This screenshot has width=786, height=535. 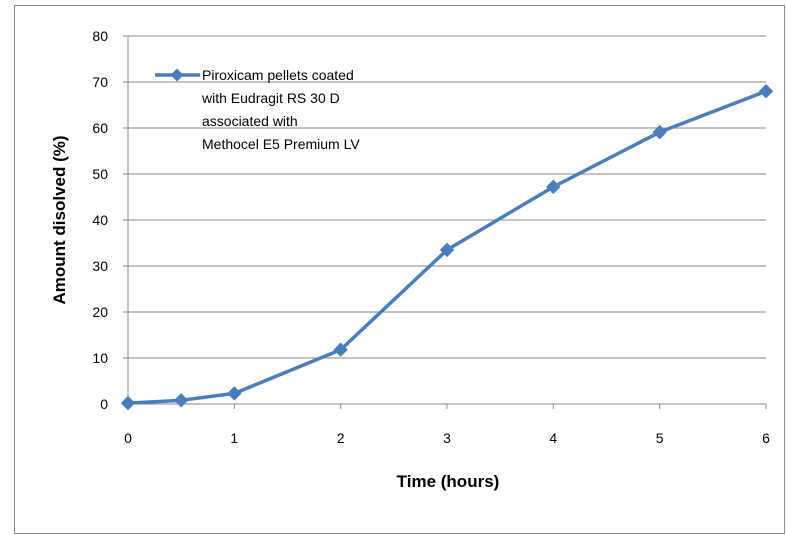 I want to click on x-tick-label-1: 1, so click(x=234, y=438).